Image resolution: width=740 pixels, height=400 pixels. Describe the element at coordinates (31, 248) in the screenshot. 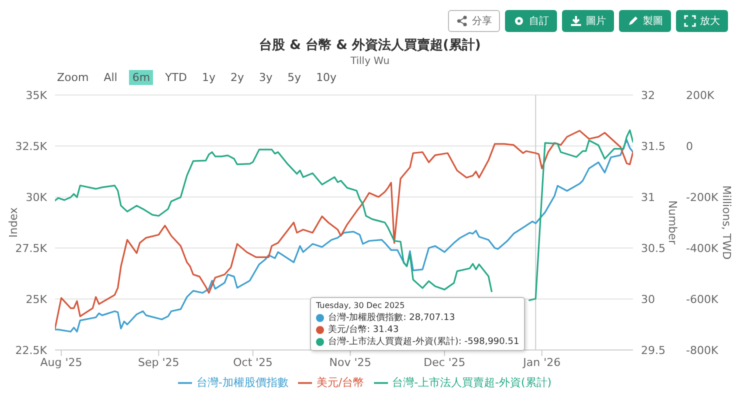

I see `y-tick-label: 27.5K` at that location.